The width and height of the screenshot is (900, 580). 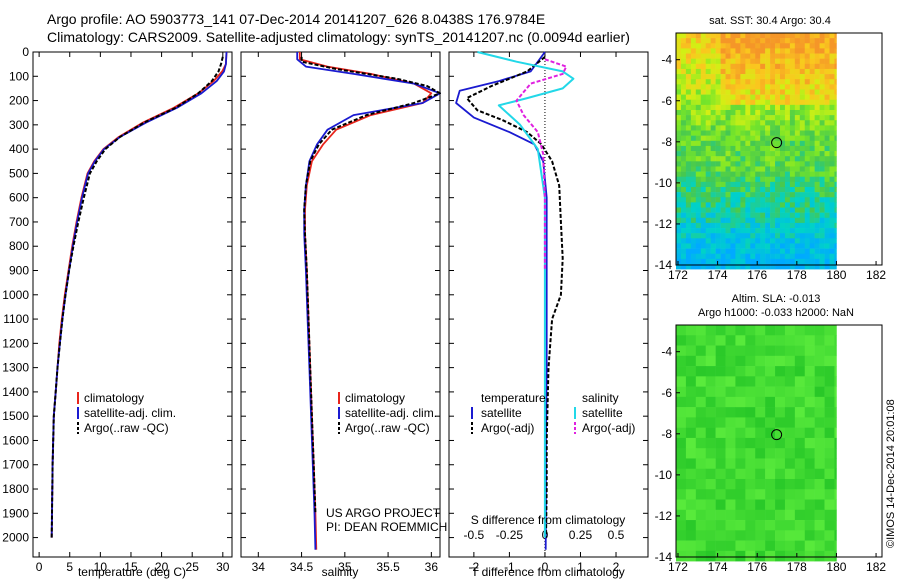 I want to click on project-annotation: US ARGO PROJECT, so click(x=383, y=513).